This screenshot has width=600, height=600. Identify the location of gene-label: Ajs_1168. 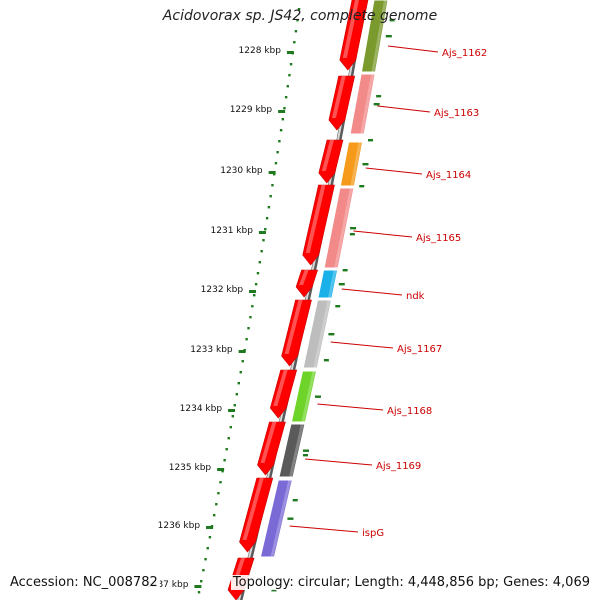
(409, 411).